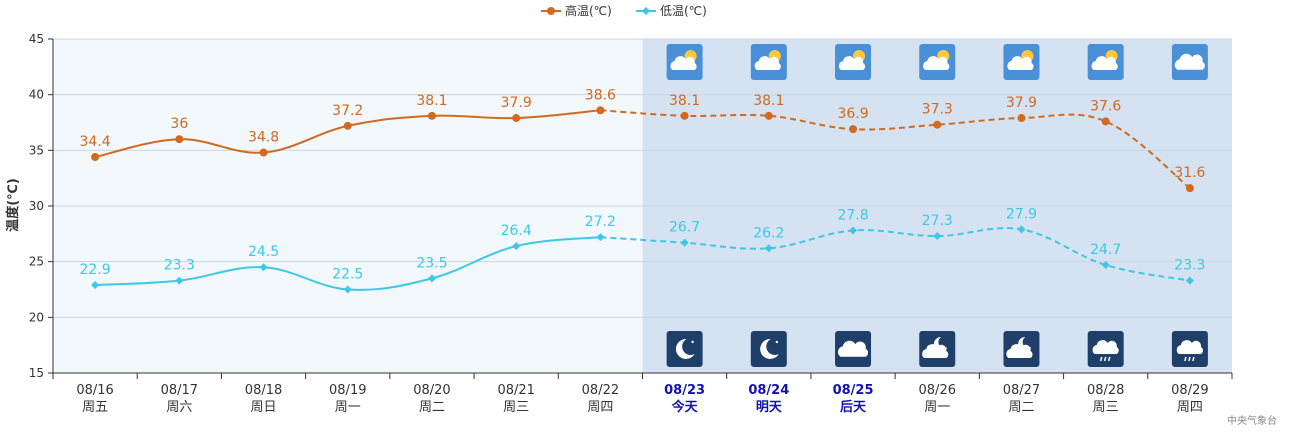 The image size is (1290, 442). I want to click on low-temp-label: 26.4, so click(516, 231).